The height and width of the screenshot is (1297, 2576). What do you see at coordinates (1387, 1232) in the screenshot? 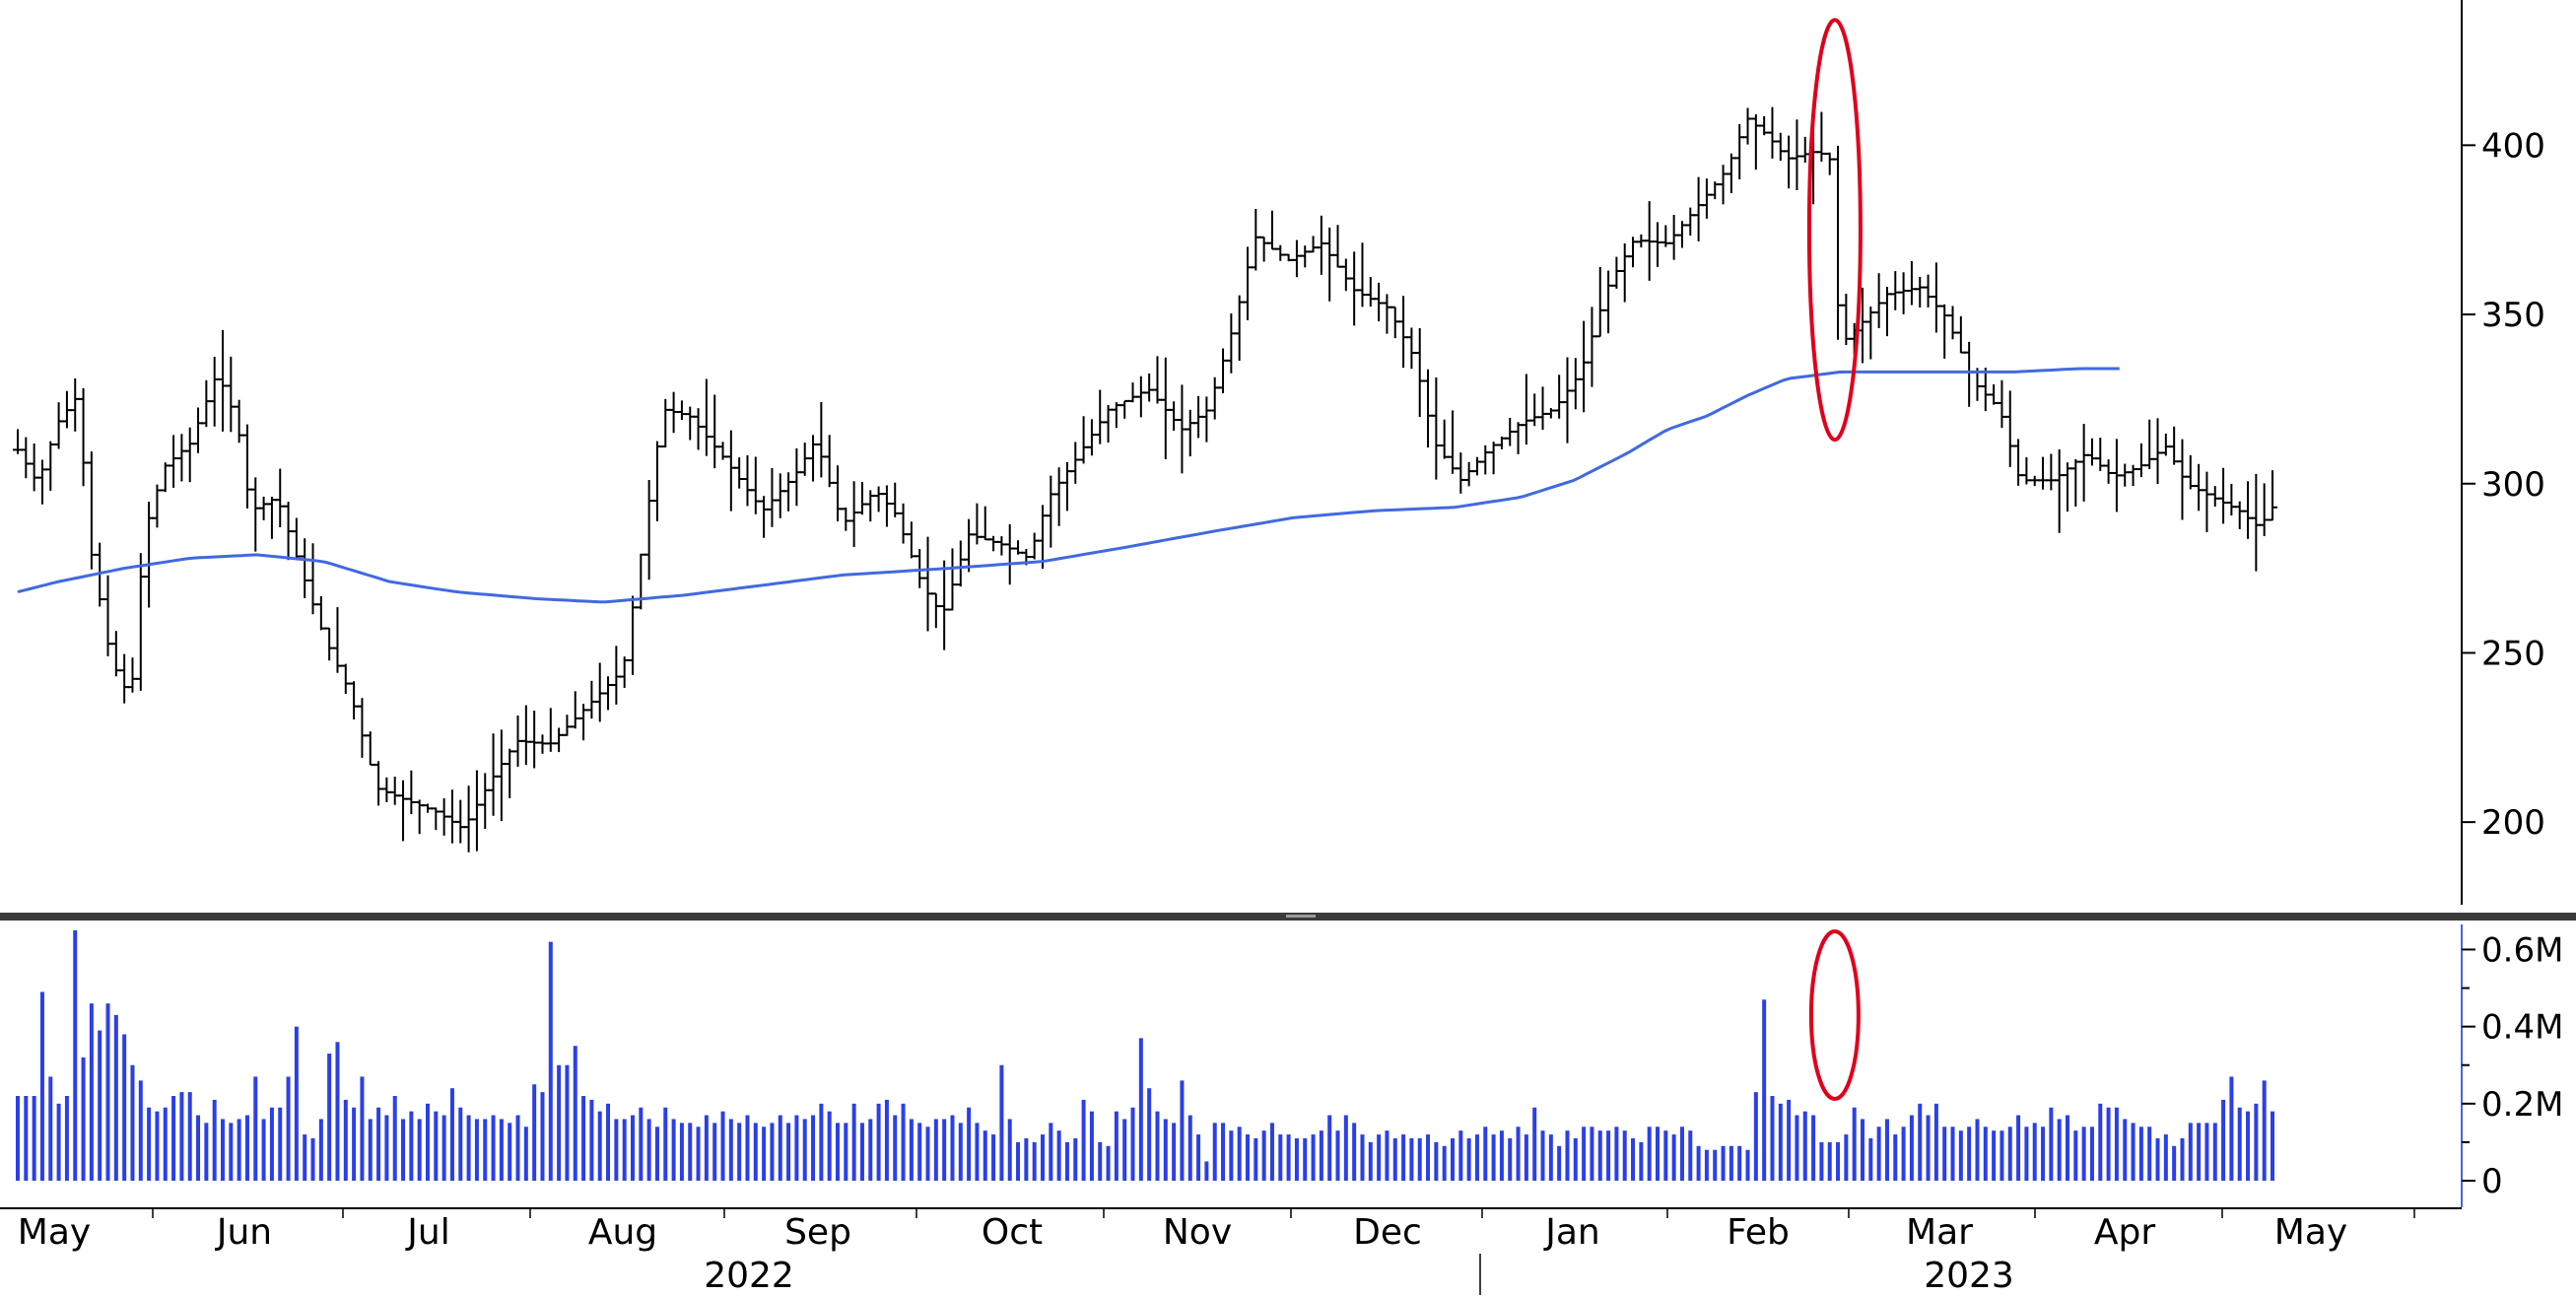
I see `month-label: Dec` at bounding box center [1387, 1232].